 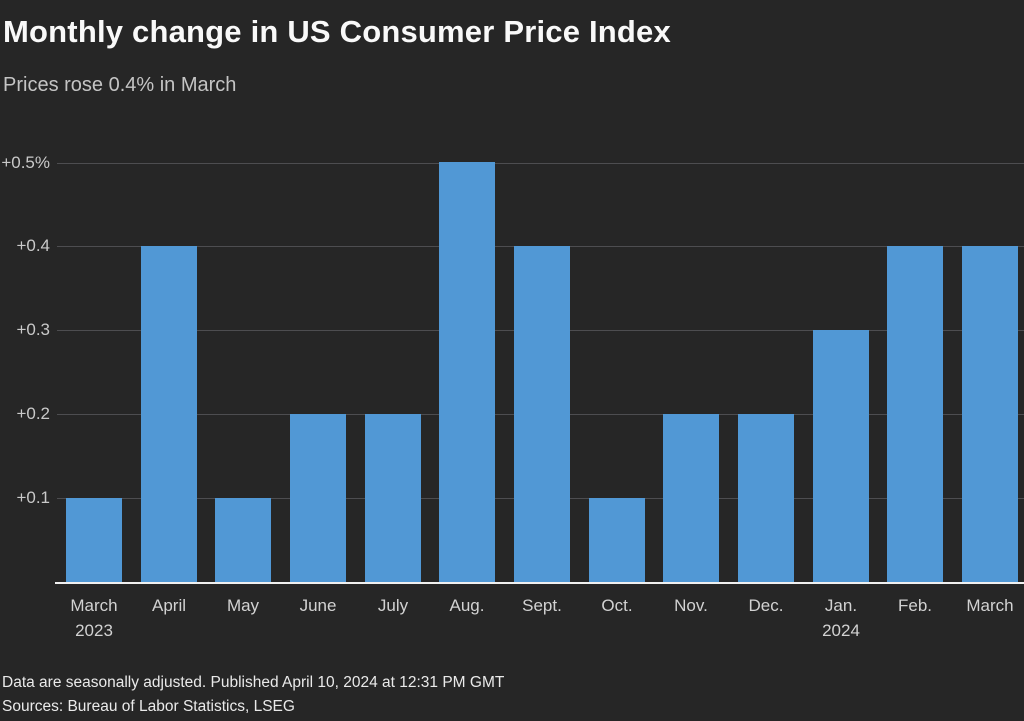 I want to click on x-tick-label: July, so click(x=393, y=605).